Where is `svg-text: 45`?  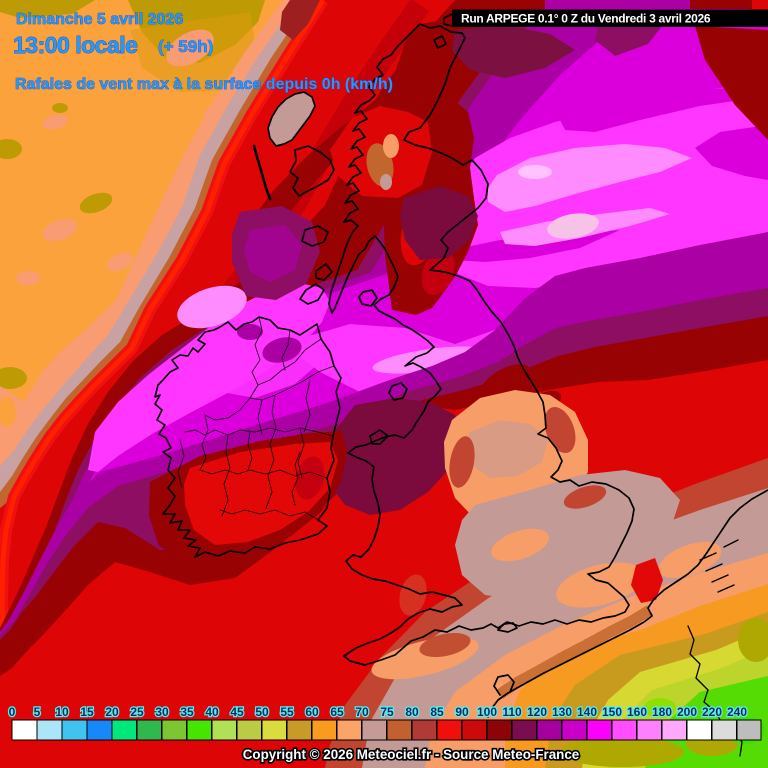 svg-text: 45 is located at coordinates (237, 712).